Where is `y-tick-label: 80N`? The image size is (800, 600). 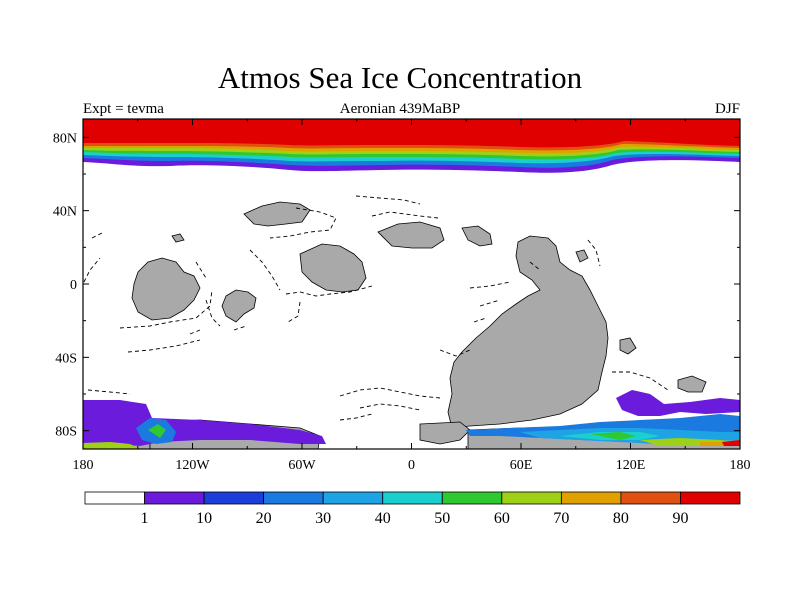 y-tick-label: 80N is located at coordinates (65, 138).